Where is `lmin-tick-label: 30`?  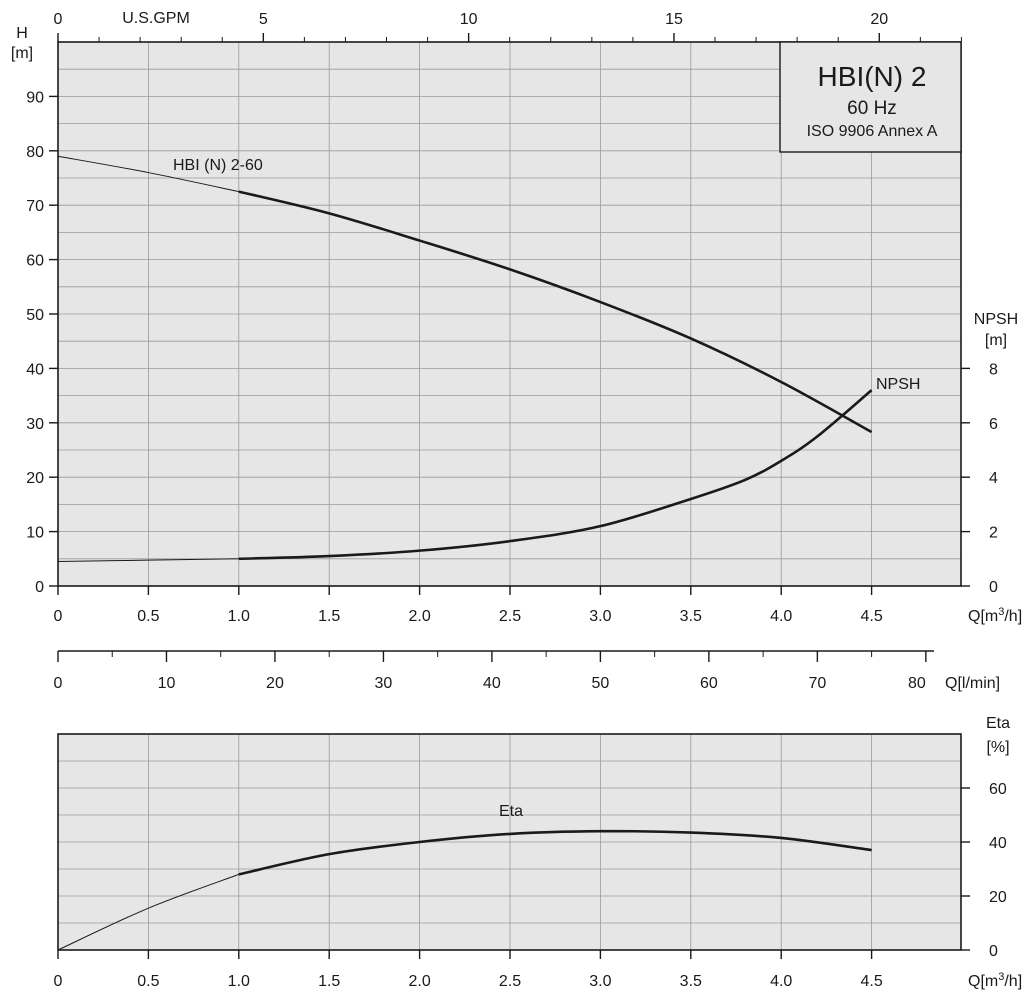 lmin-tick-label: 30 is located at coordinates (384, 683).